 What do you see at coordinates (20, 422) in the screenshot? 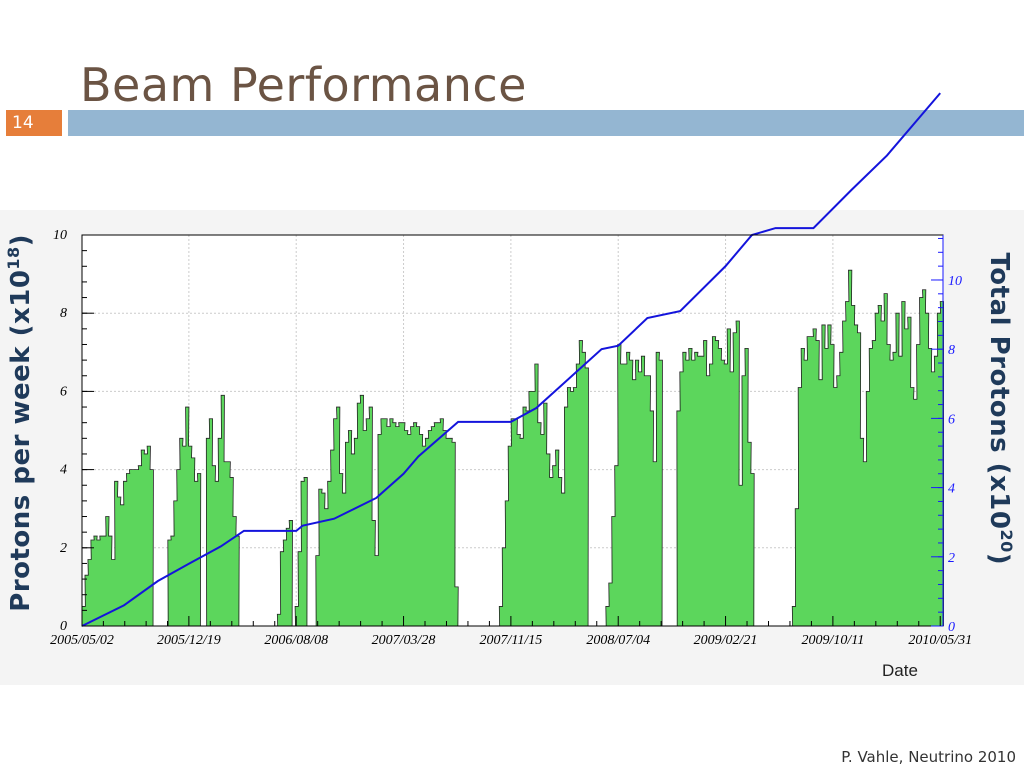
I see `left-axis-title: Protons per week (x1018)` at bounding box center [20, 422].